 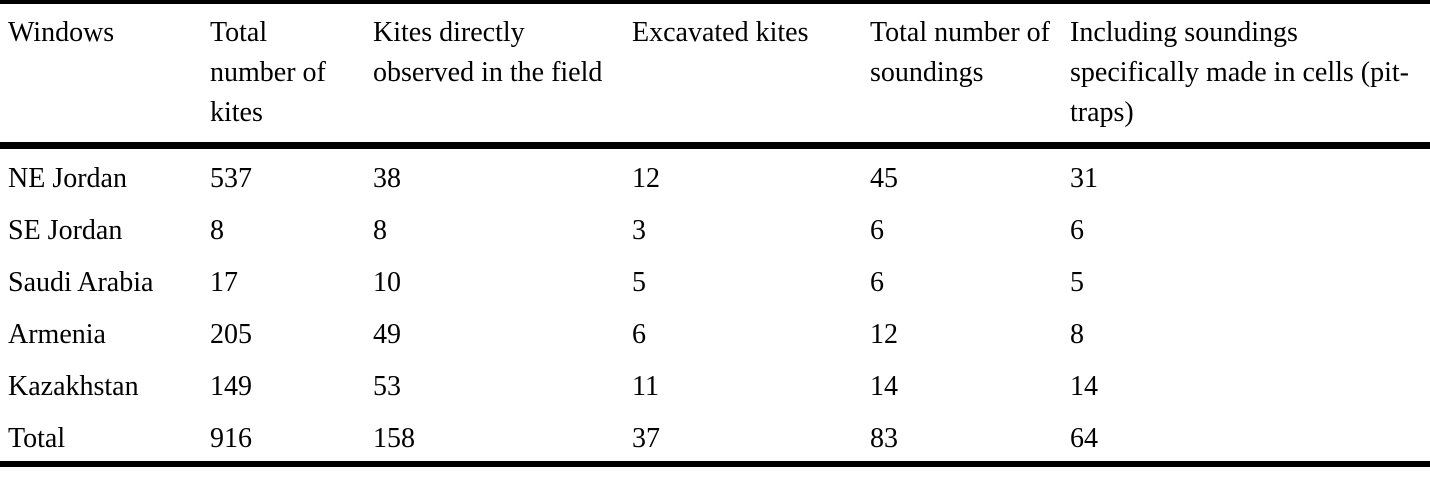 What do you see at coordinates (231, 334) in the screenshot?
I see `table-cell: 205` at bounding box center [231, 334].